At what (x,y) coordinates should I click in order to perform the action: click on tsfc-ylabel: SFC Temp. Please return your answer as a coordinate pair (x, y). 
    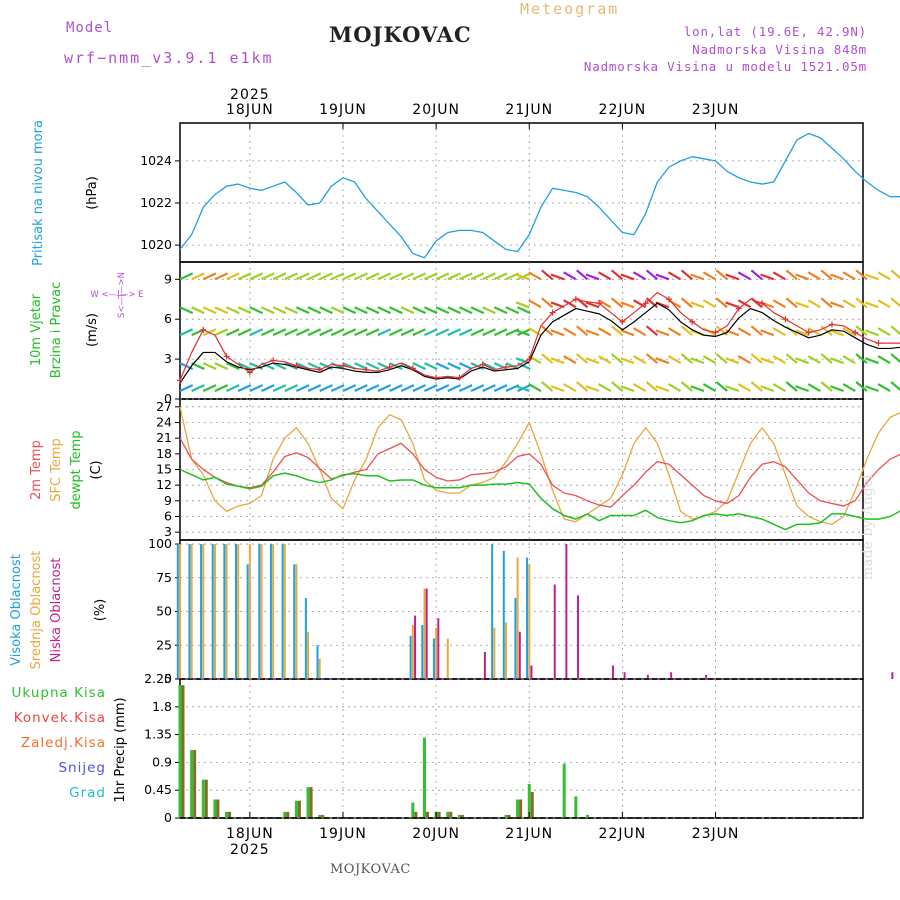
    Looking at the image, I should click on (56, 470).